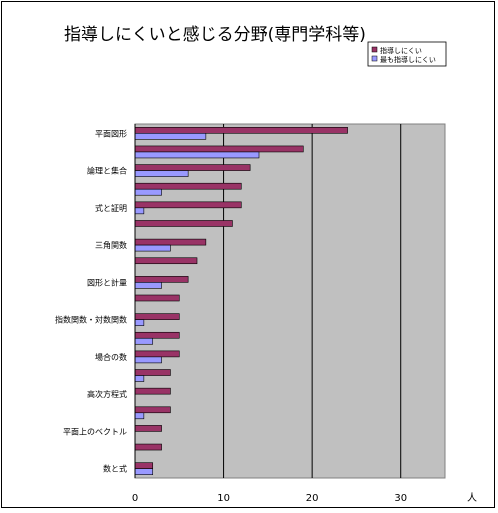  I want to click on x-axis-unit-label: 人, so click(472, 498).